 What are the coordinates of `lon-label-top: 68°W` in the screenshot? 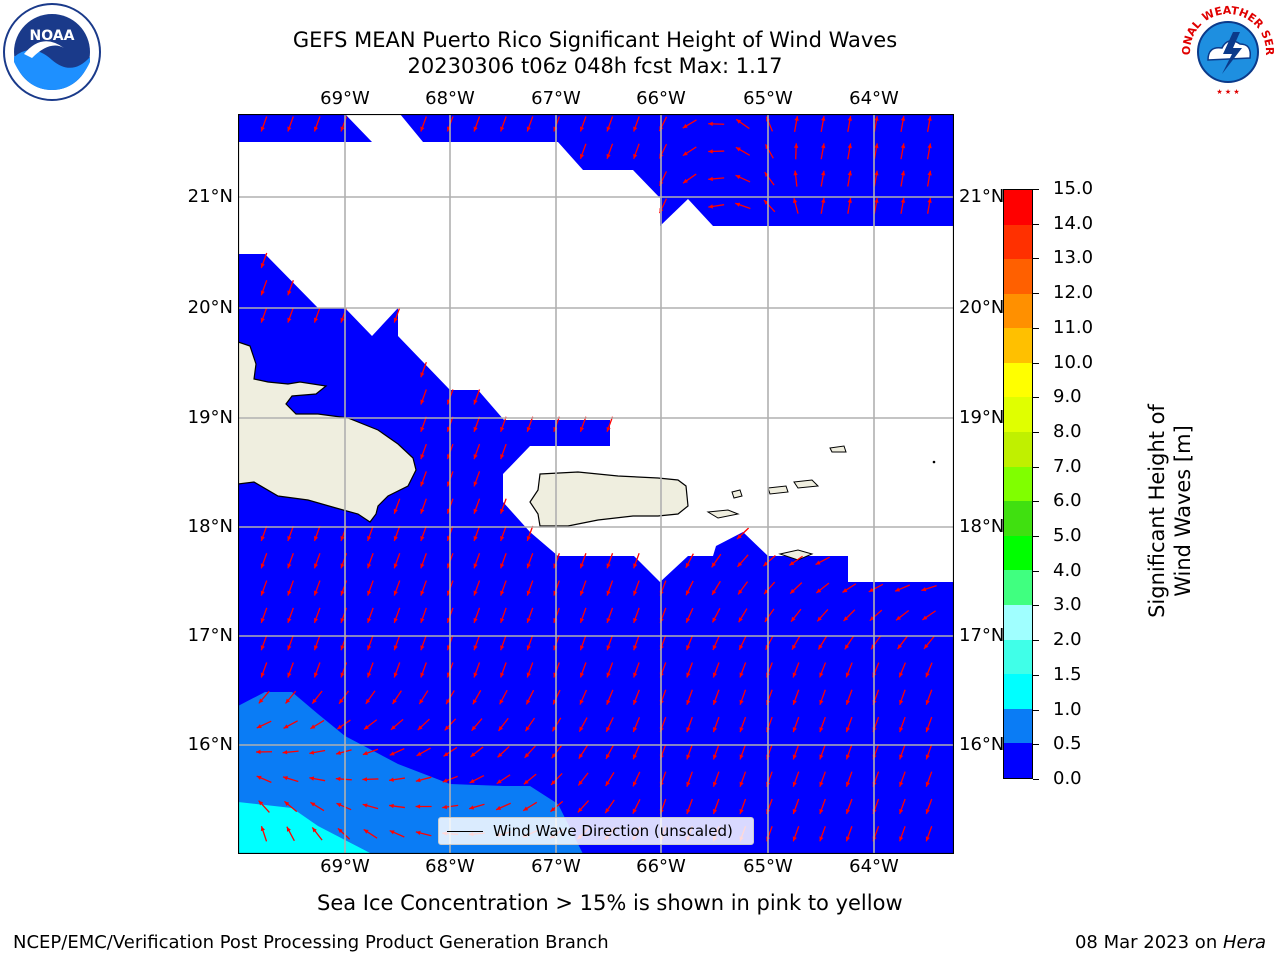 It's located at (450, 98).